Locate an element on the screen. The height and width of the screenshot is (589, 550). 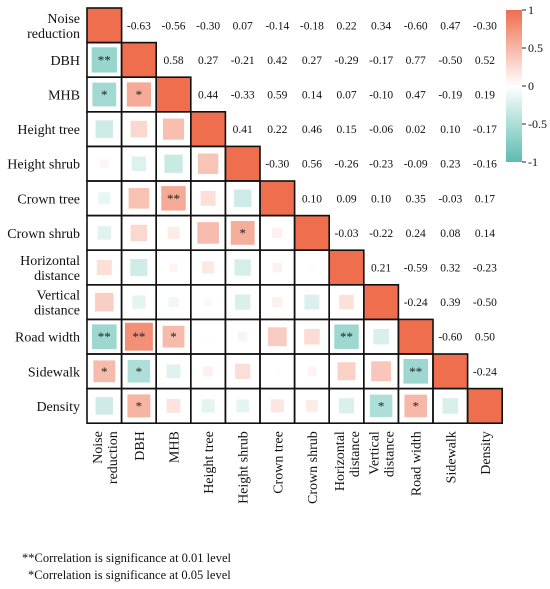
col-label-4: Height shrub is located at coordinates (244, 467).